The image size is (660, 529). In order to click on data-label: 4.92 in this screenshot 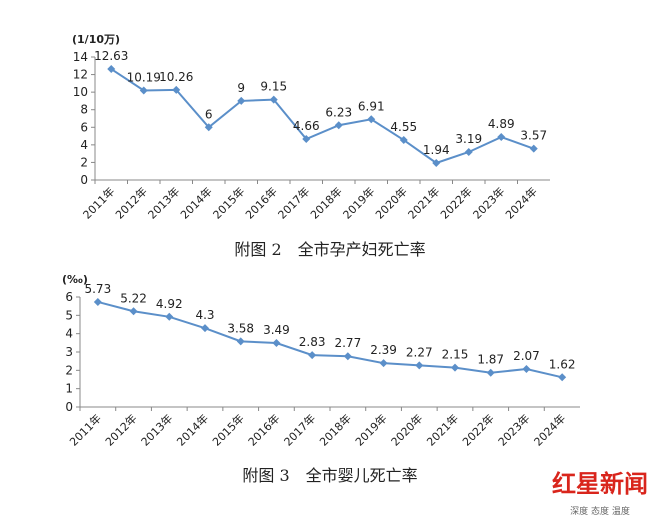, I will do `click(169, 304)`.